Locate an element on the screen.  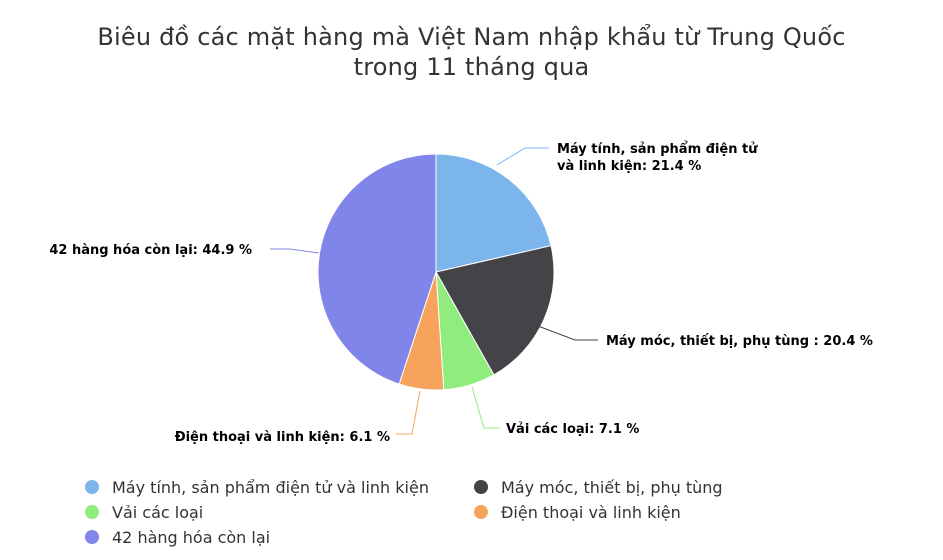
legend-item-label: Máy tính, sản phẩm điện tử và linh kiện is located at coordinates (270, 487).